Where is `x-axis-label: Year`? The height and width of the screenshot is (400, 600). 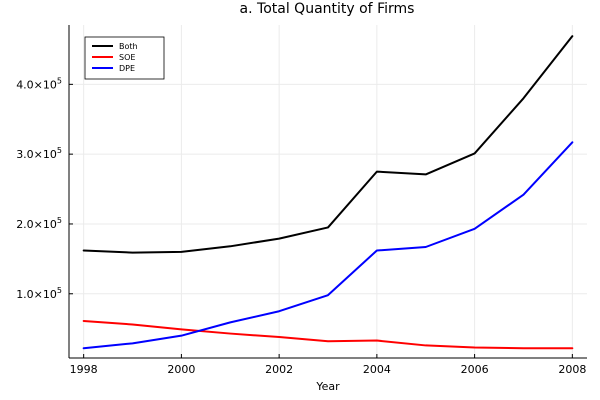 x-axis-label: Year is located at coordinates (327, 386).